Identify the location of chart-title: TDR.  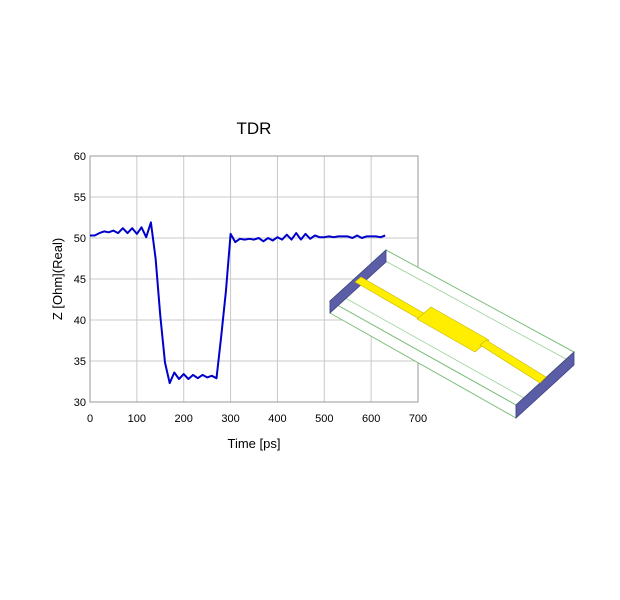
(254, 128).